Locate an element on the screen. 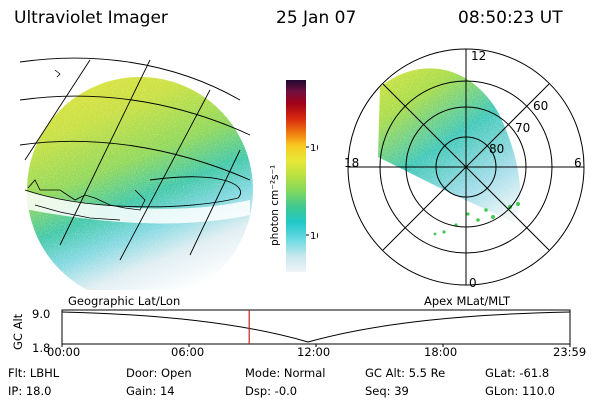 This screenshot has width=600, height=400. altitude-curve is located at coordinates (316, 327).